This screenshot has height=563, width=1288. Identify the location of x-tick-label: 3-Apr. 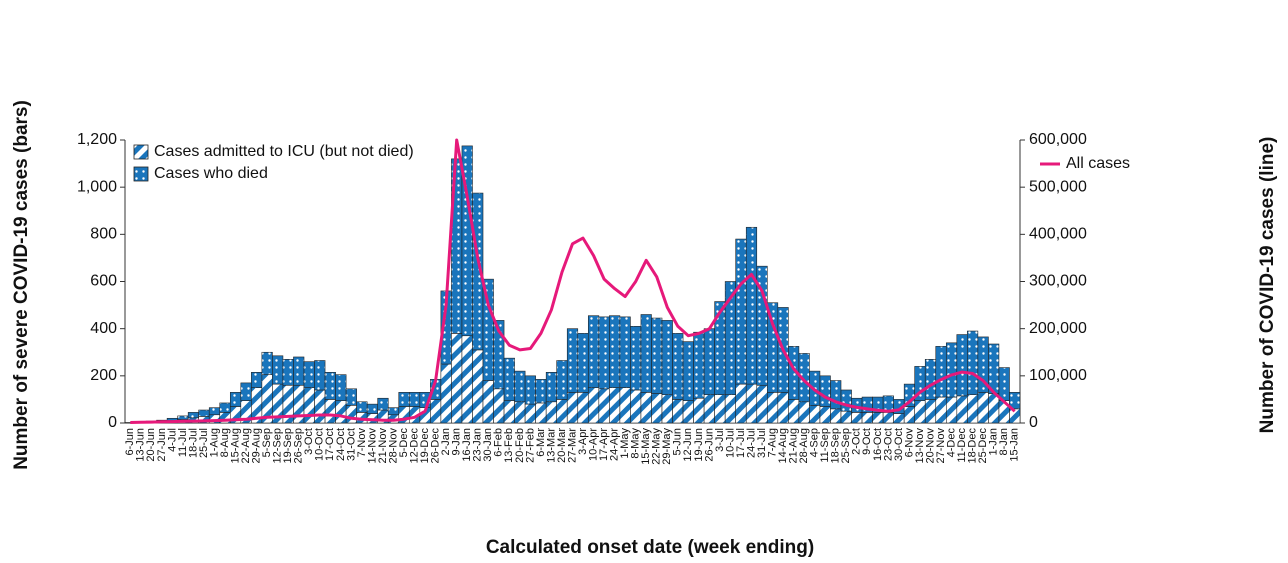
(583, 441).